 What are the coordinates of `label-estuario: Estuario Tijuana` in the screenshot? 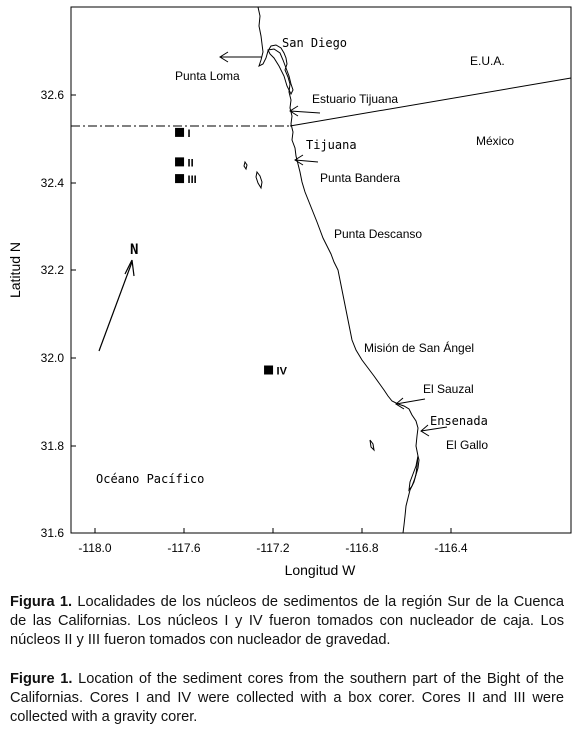 It's located at (355, 99).